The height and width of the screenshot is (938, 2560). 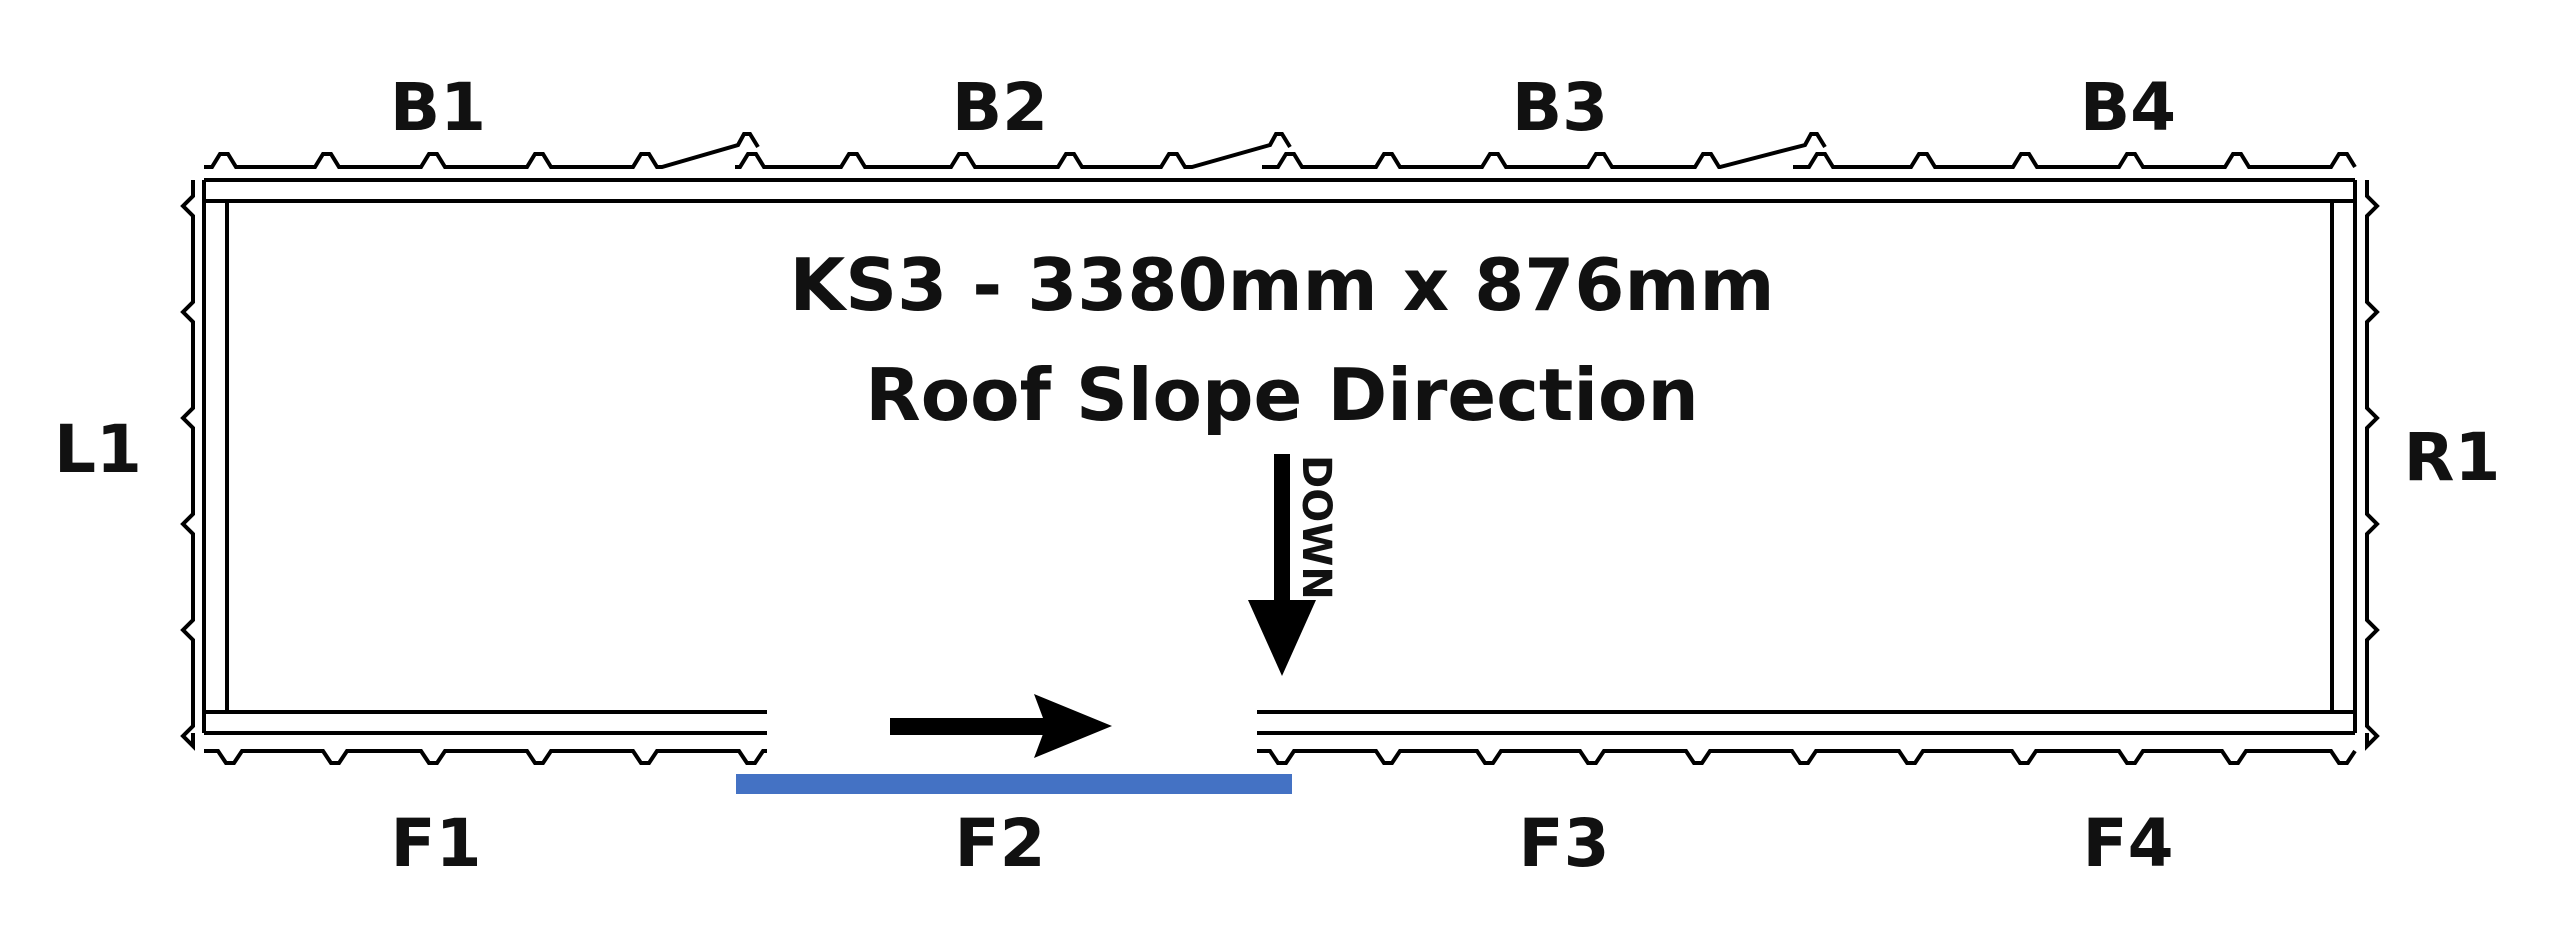 What do you see at coordinates (1316, 527) in the screenshot?
I see `direction-label: DOWN` at bounding box center [1316, 527].